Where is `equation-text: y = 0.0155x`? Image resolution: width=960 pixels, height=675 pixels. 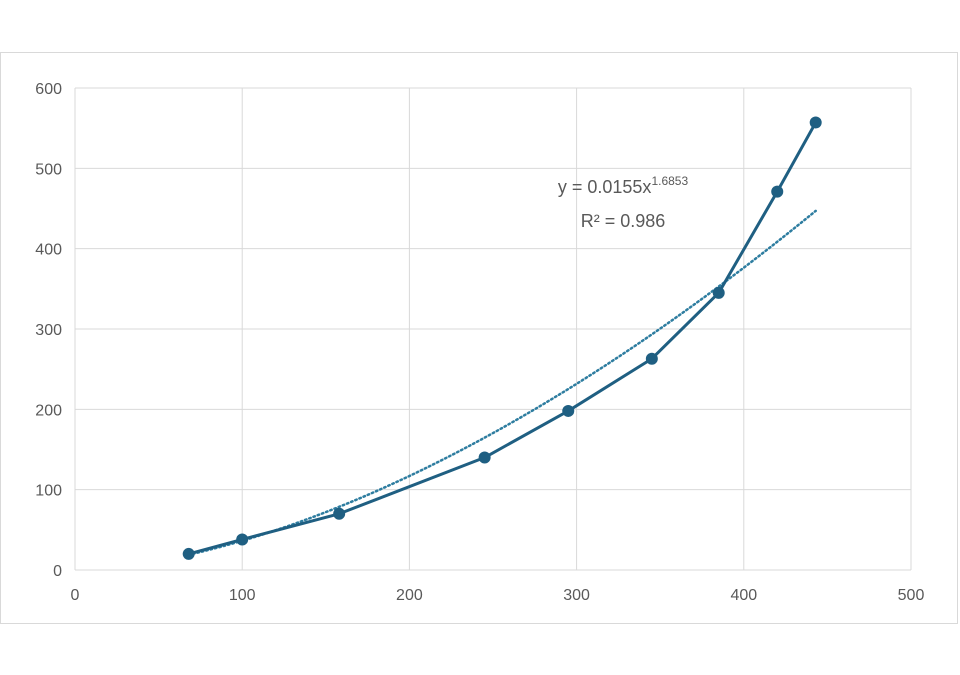 equation-text: y = 0.0155x is located at coordinates (605, 187).